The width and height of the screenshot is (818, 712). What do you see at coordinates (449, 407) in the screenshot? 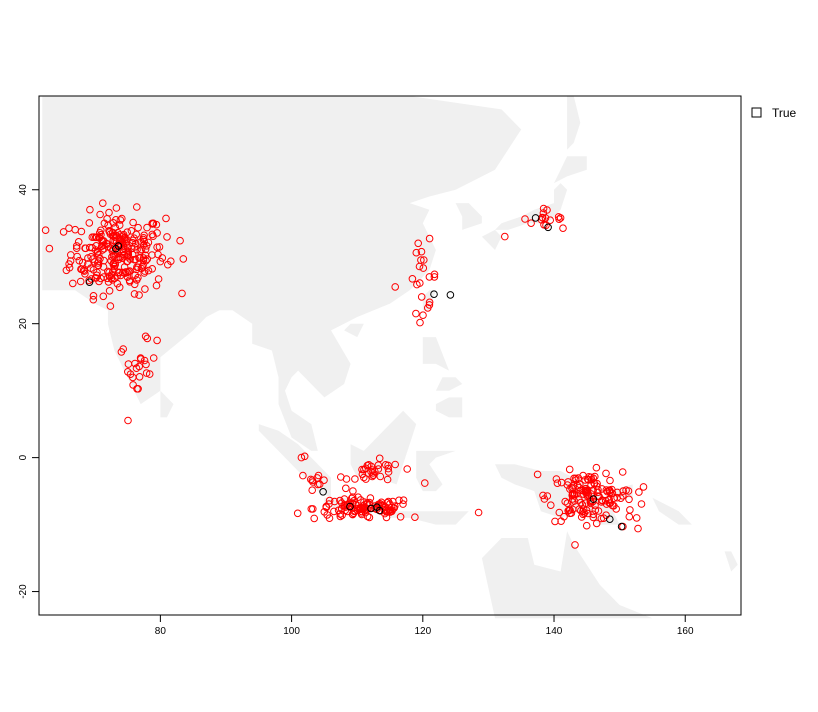
I see `land-mindanao` at bounding box center [449, 407].